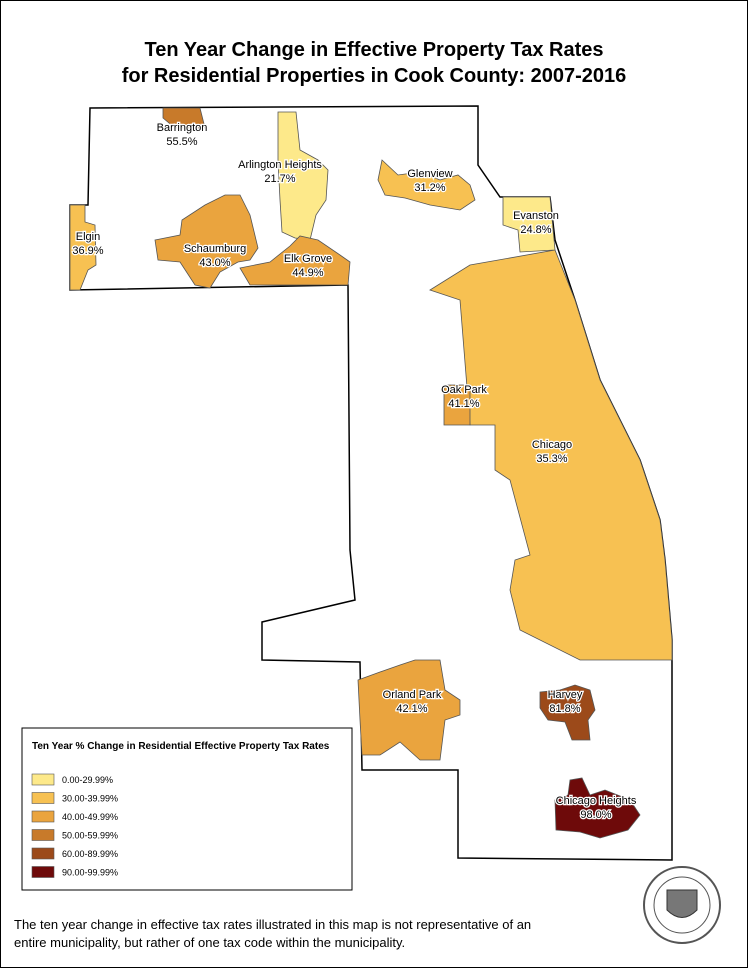 This screenshot has height=973, width=748. I want to click on municipality-name: Barrington, so click(182, 128).